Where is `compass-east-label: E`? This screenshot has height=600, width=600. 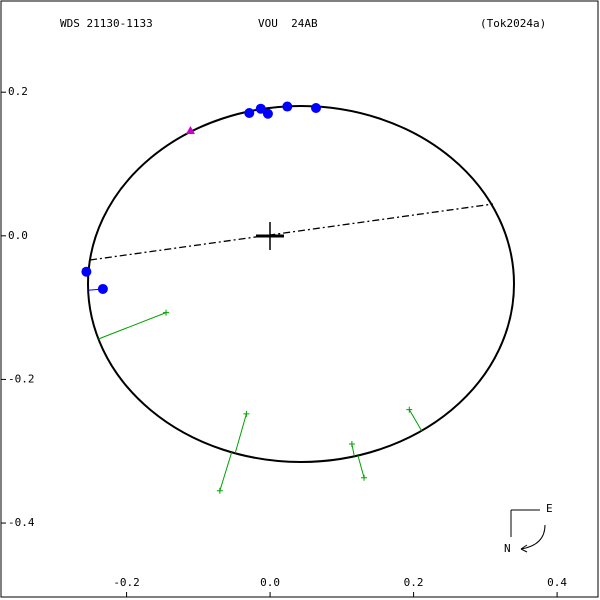 compass-east-label: E is located at coordinates (549, 508).